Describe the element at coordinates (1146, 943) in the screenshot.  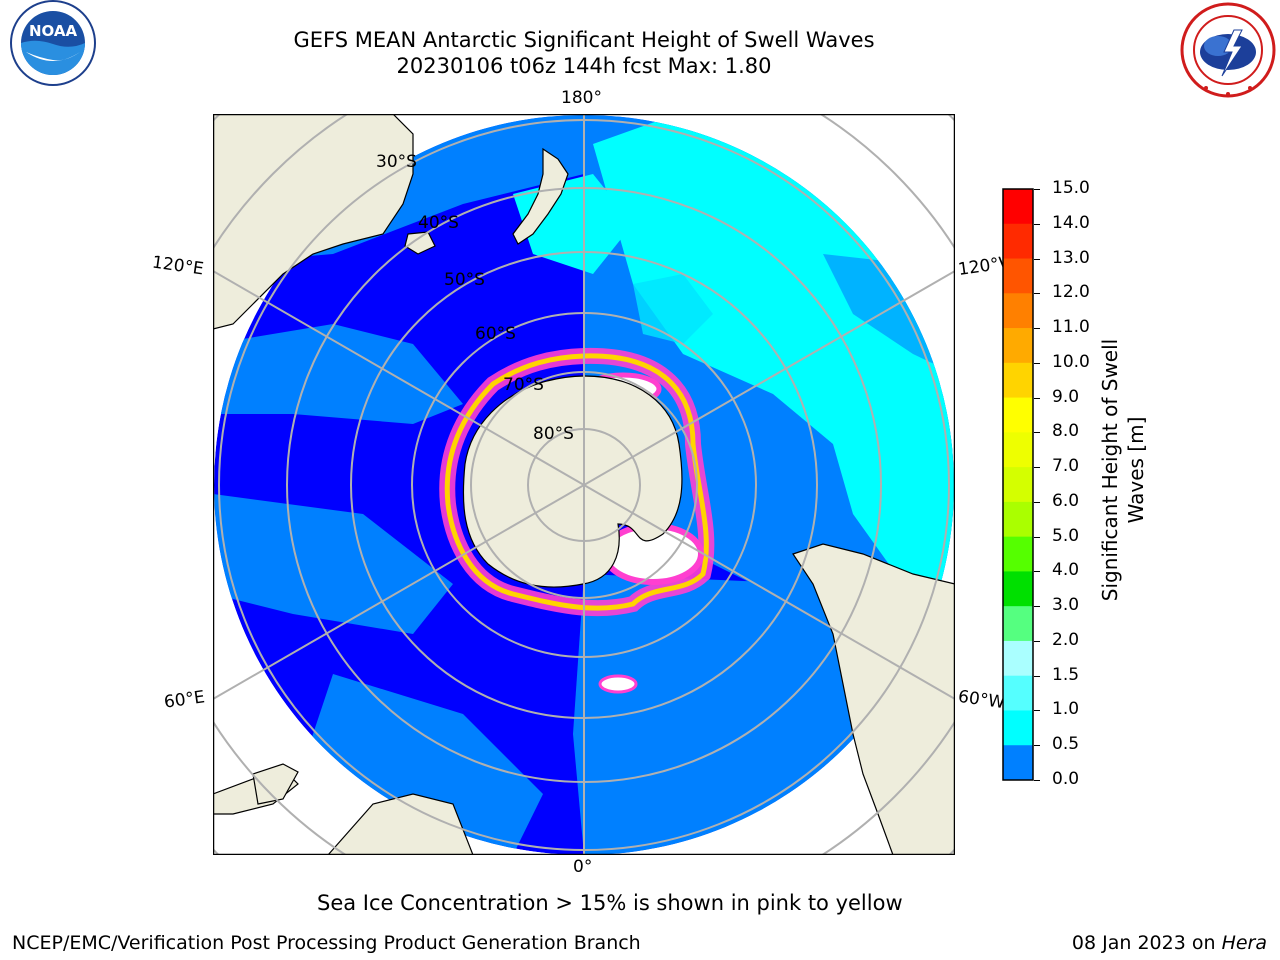
I see `footer-date-text: 08 Jan 2023 on` at that location.